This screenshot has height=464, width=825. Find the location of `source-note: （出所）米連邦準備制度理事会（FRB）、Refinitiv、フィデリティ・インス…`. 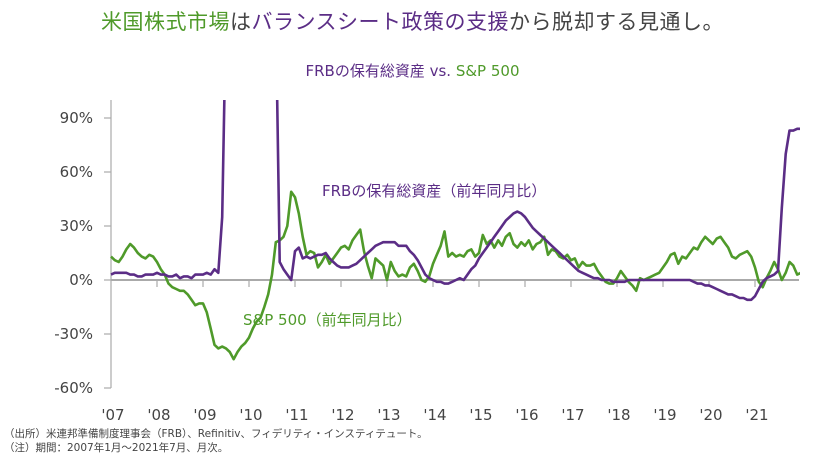

source-note: （出所）米連邦準備制度理事会（FRB）、Refinitiv、フィデリティ・インス… is located at coordinates (216, 434).